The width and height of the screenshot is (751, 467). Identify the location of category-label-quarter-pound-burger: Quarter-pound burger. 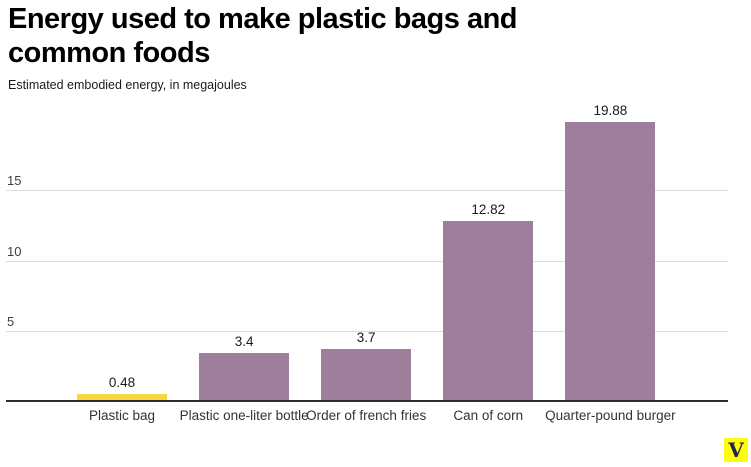
(610, 415).